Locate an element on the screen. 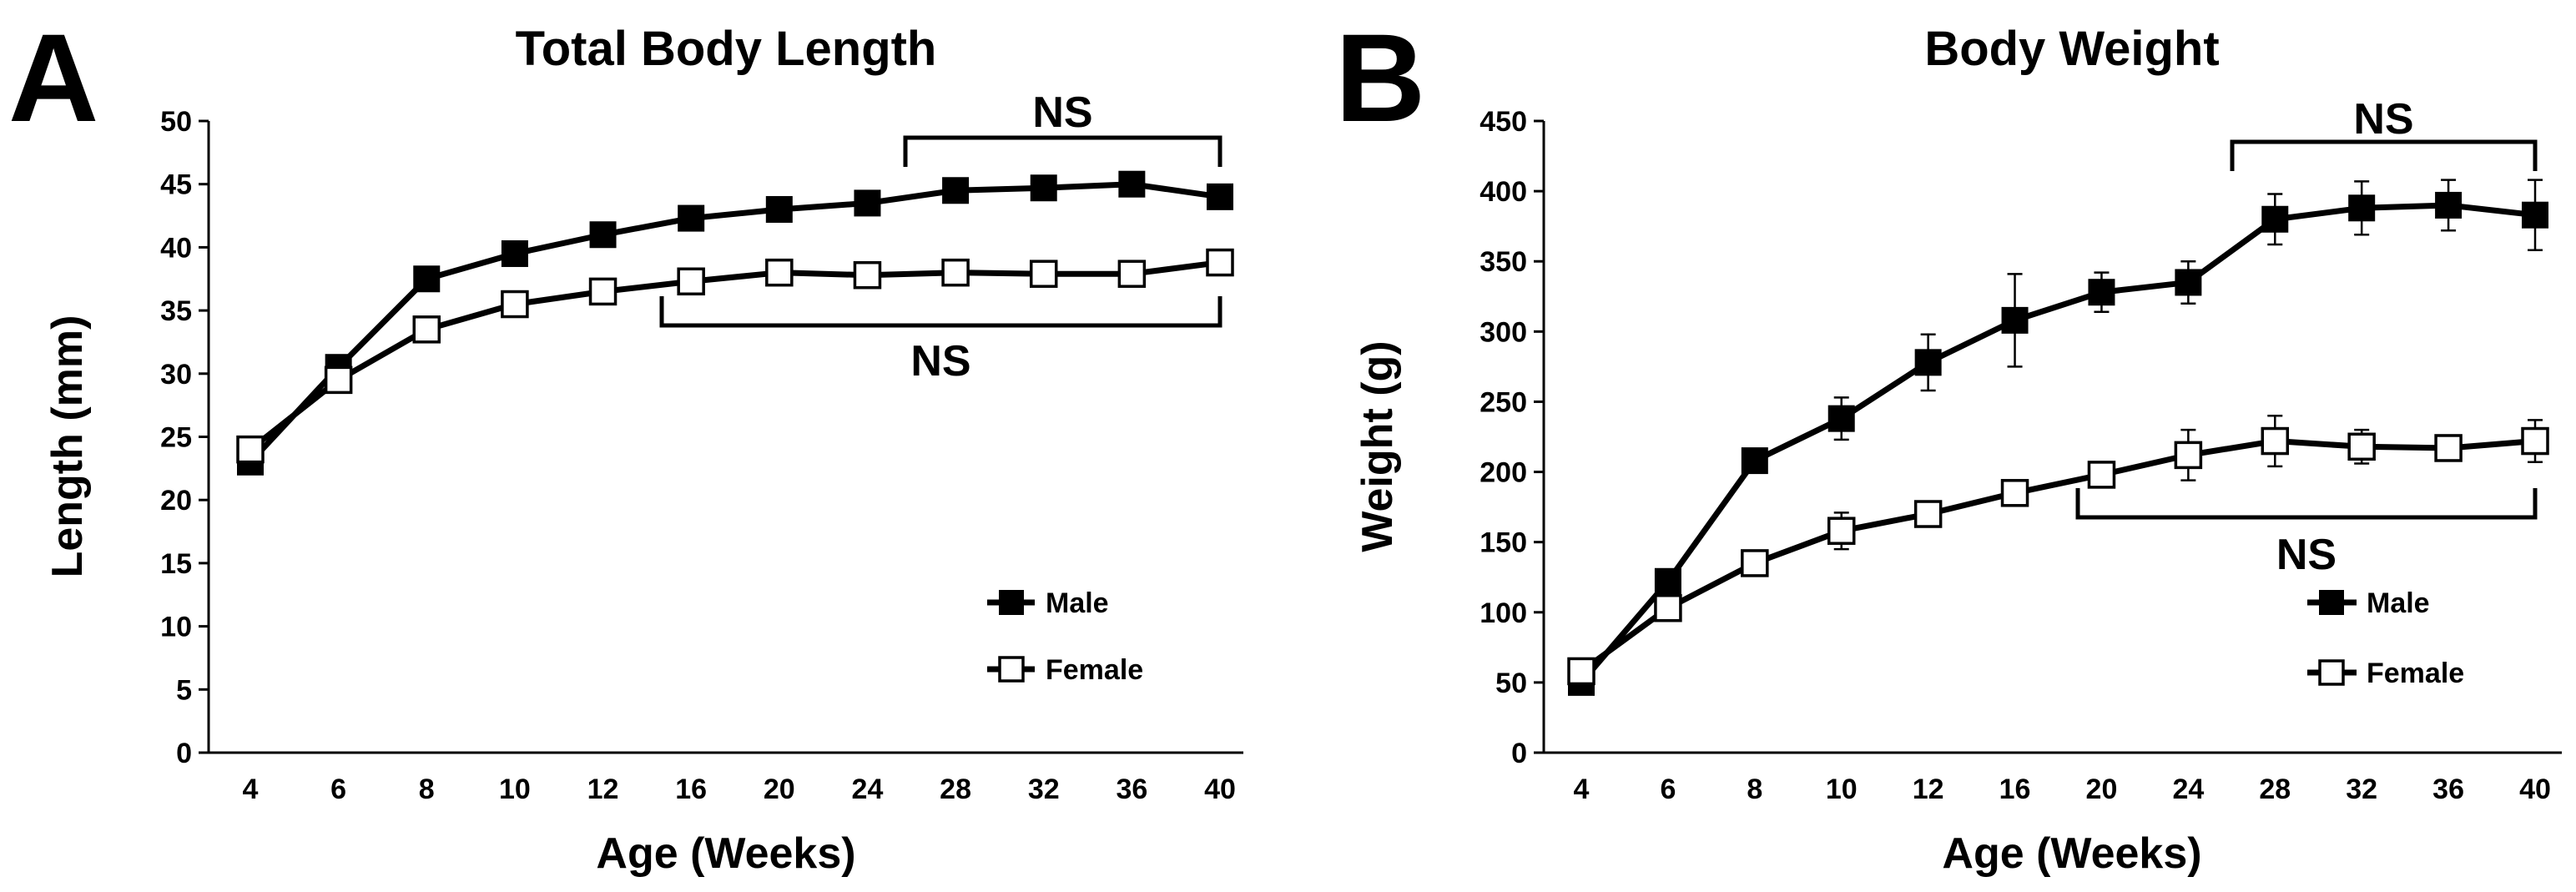 This screenshot has width=2576, height=892. panel-letter-a: A is located at coordinates (53, 78).